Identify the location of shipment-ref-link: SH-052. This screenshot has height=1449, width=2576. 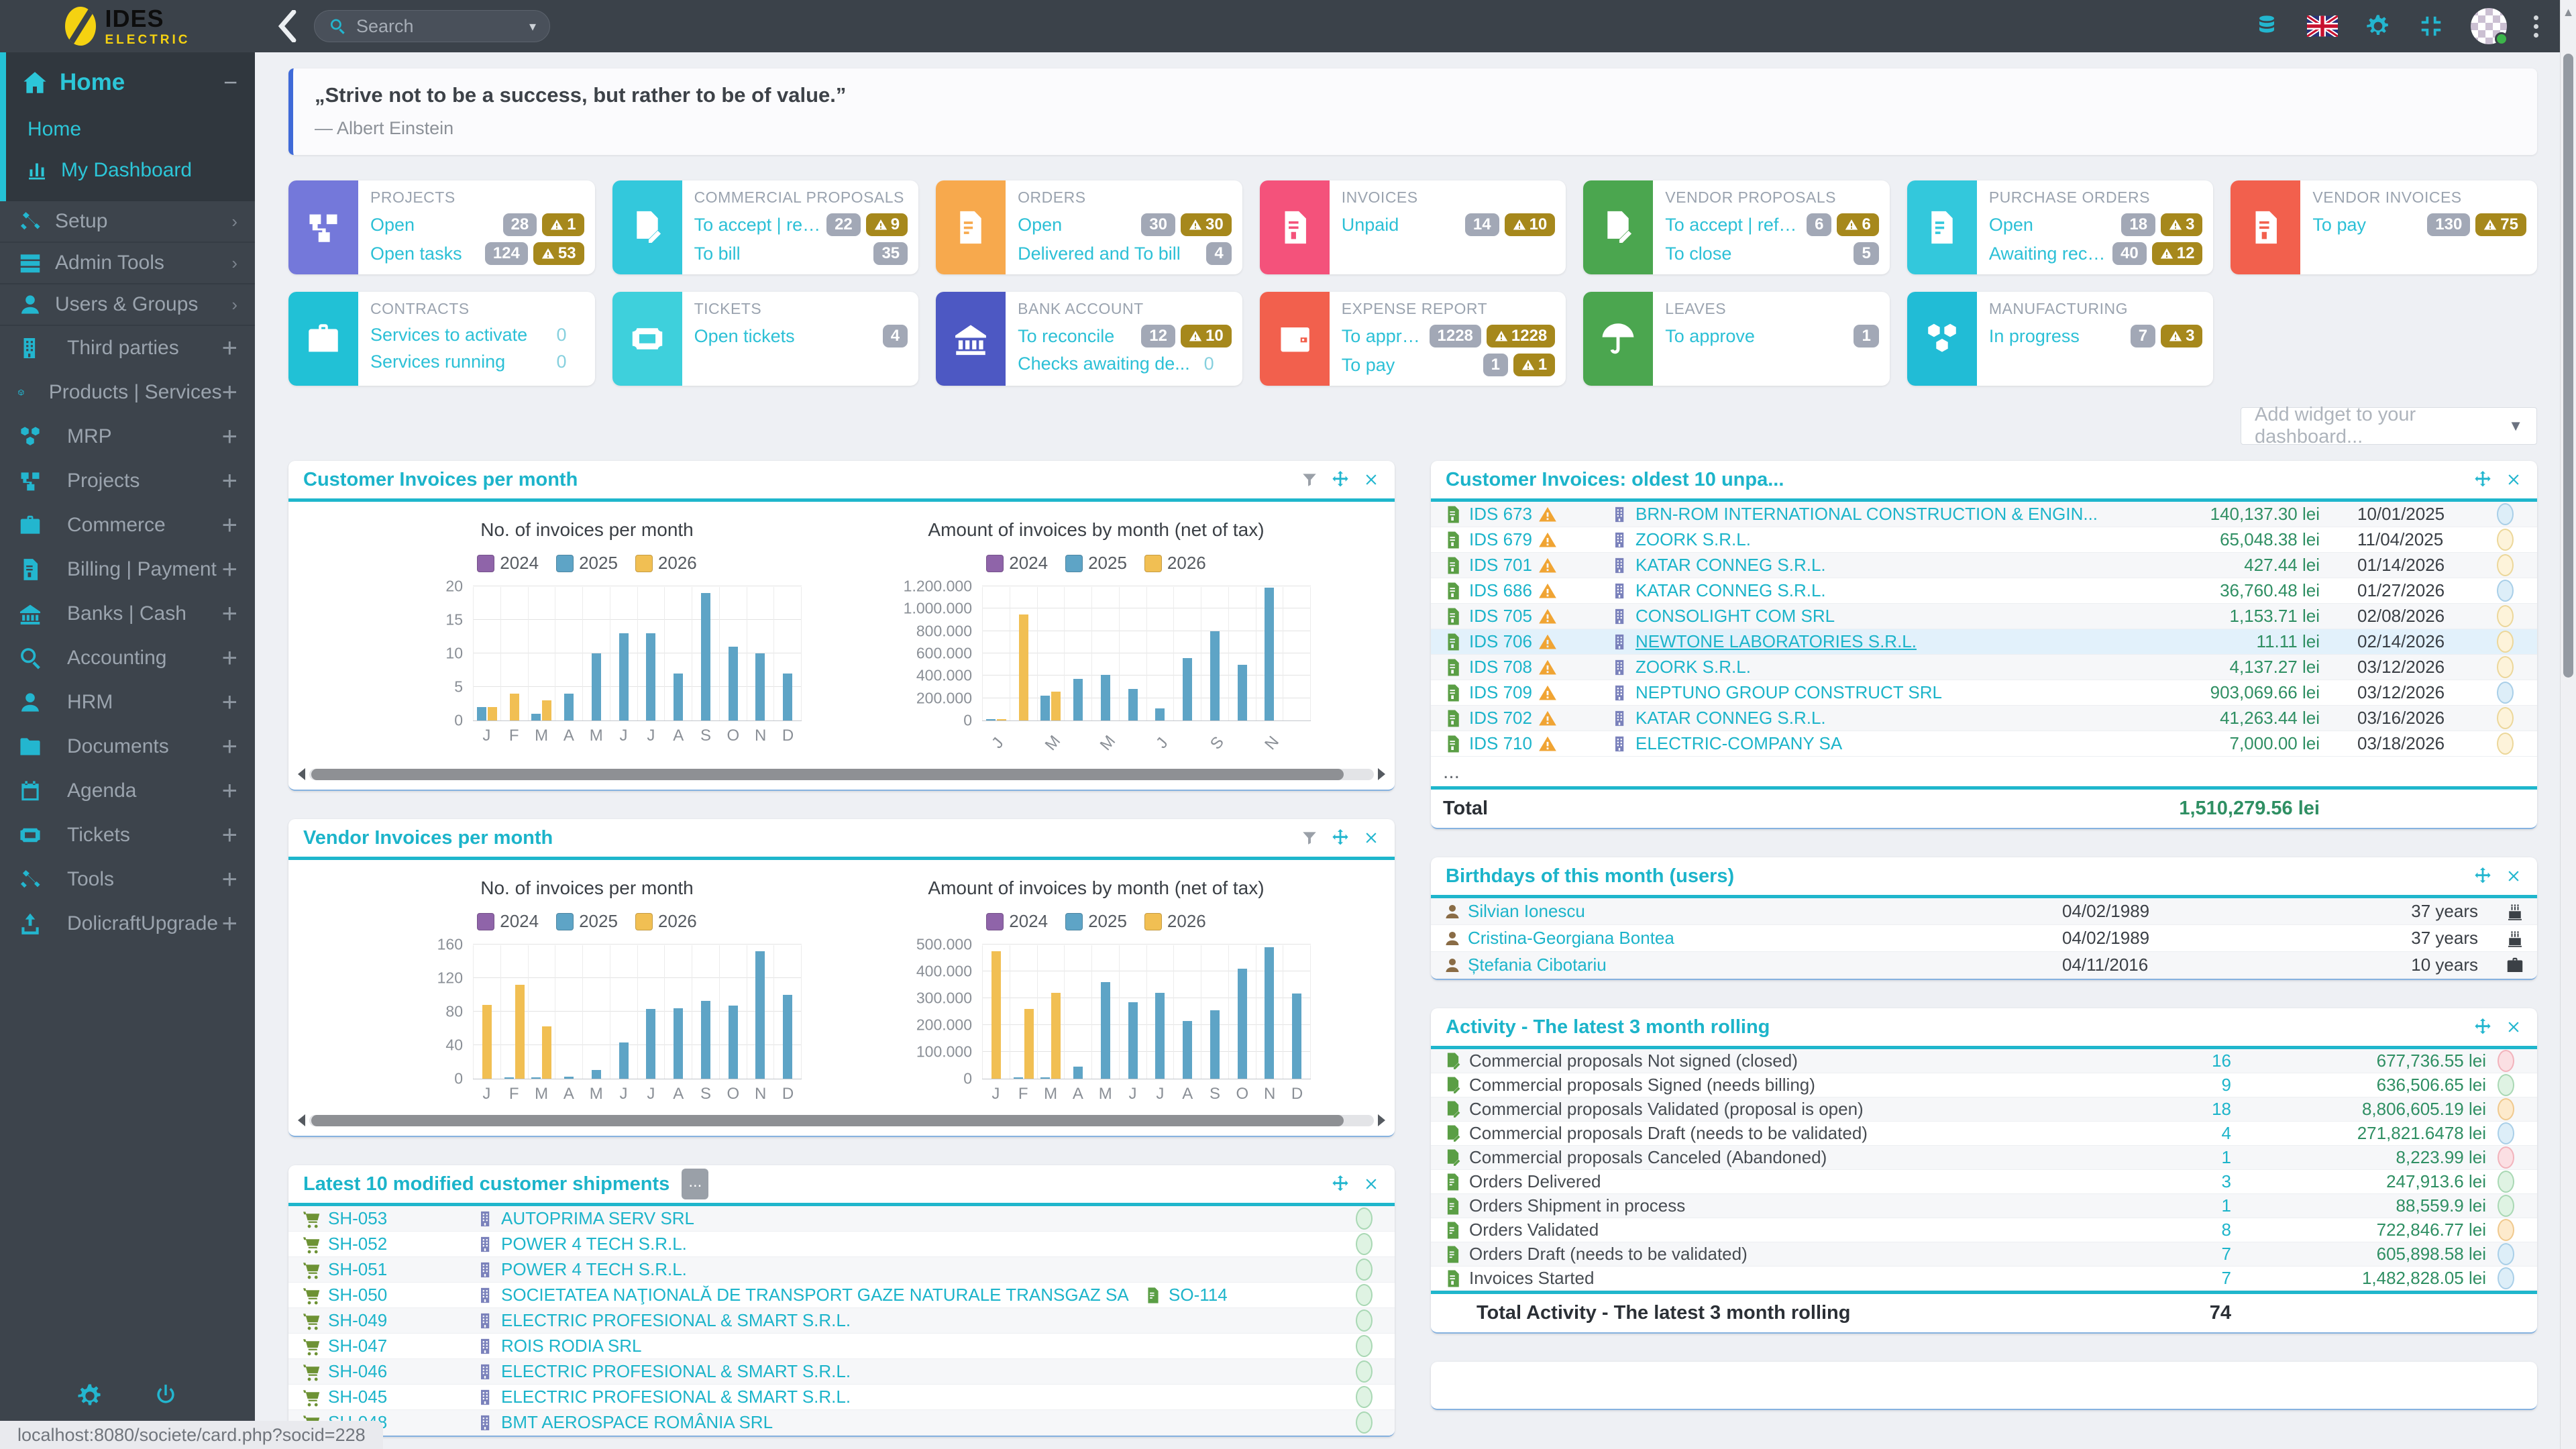
(358, 1244).